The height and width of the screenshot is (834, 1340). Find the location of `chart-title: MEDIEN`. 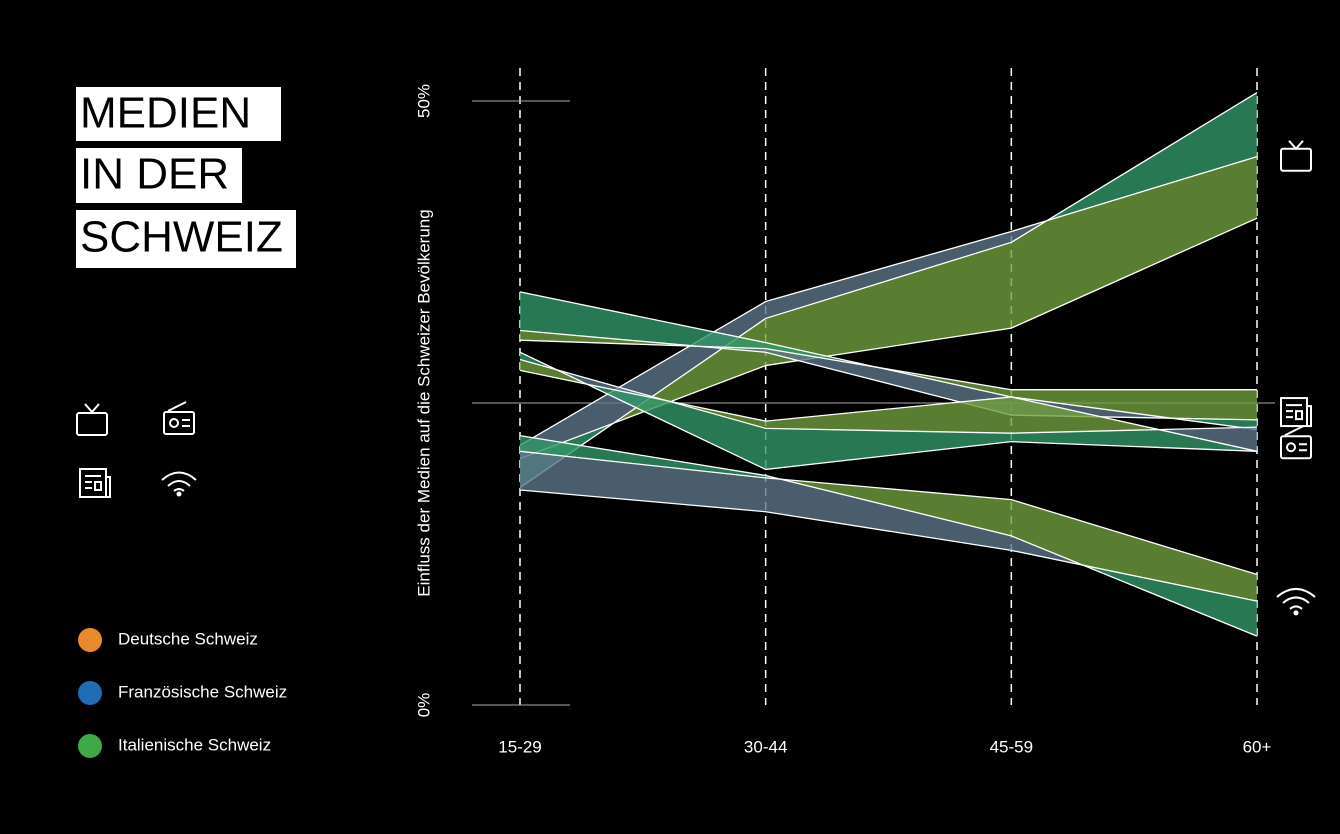

chart-title: MEDIEN is located at coordinates (165, 113).